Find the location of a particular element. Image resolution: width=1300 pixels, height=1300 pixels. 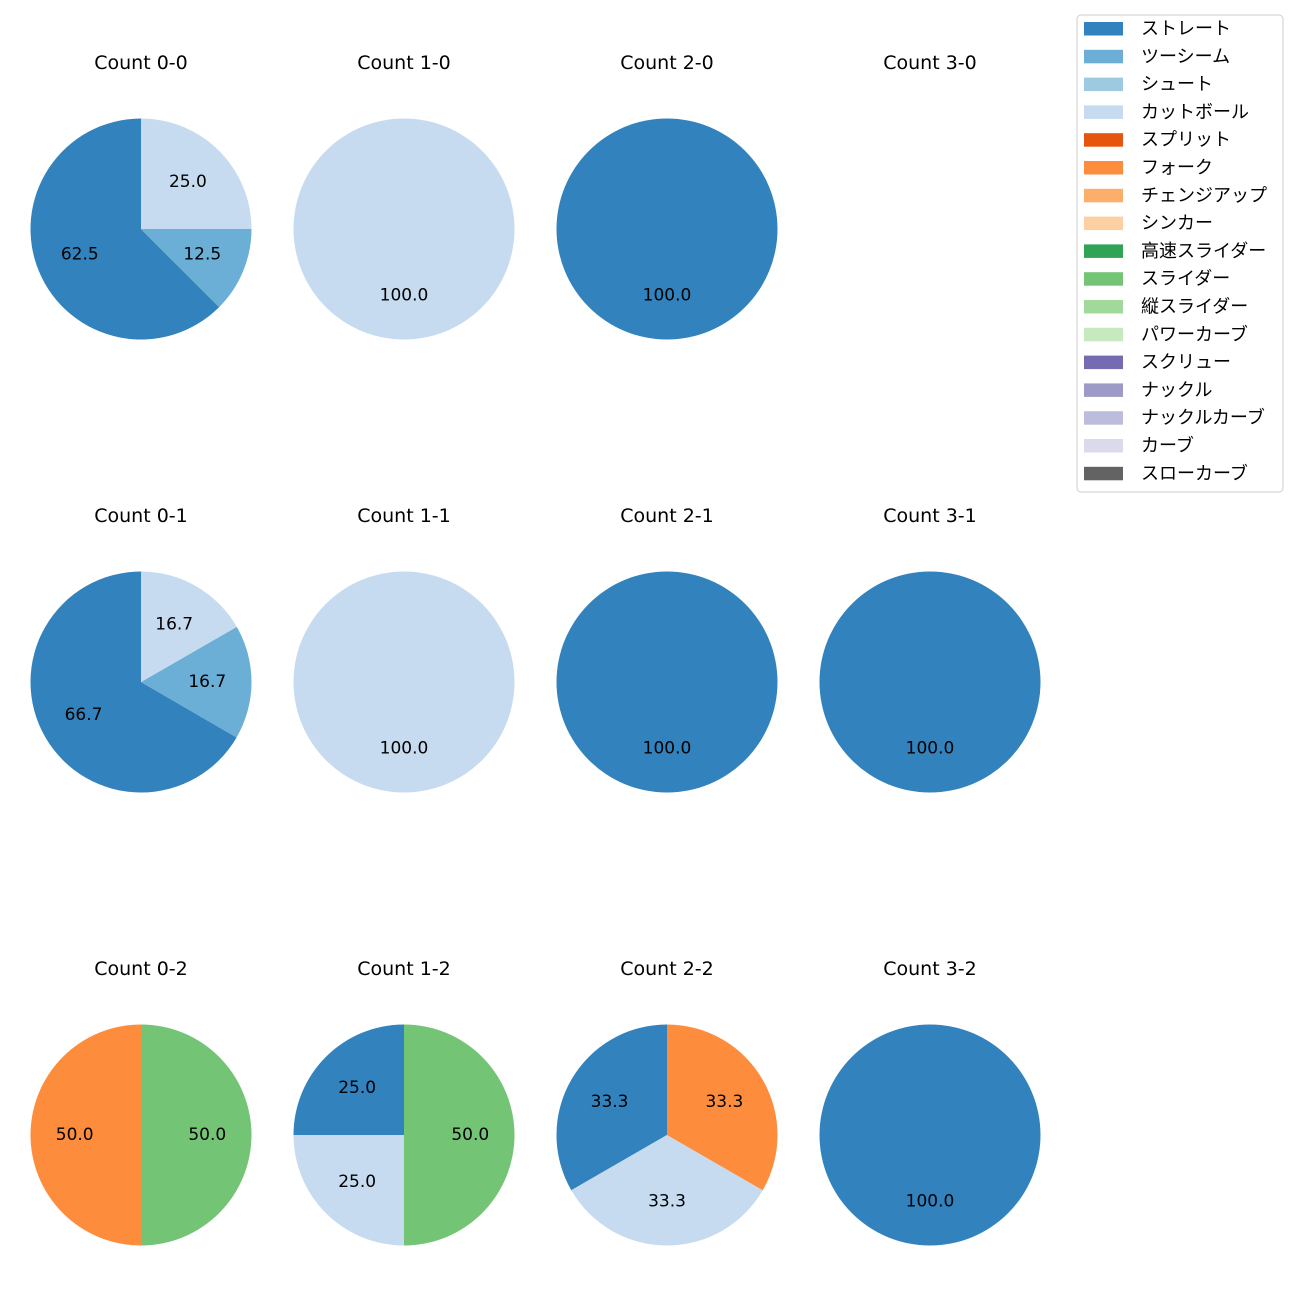

count-2-2-slice-ストレート-label: 33.3 is located at coordinates (610, 1102).